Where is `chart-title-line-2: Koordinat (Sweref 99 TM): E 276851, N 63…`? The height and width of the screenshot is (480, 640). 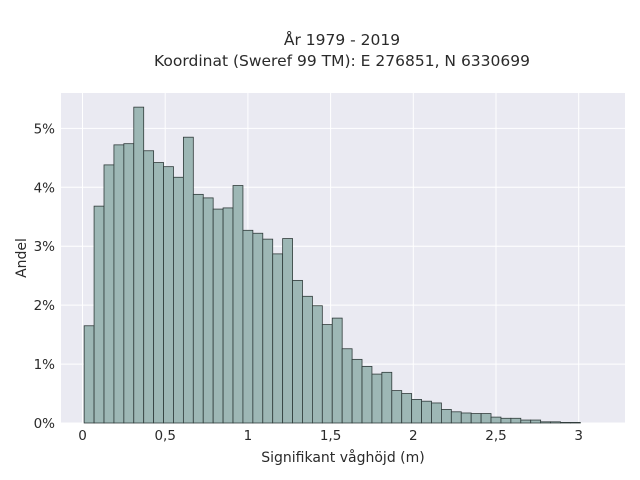
chart-title-line-2: Koordinat (Sweref 99 TM): E 276851, N 63… is located at coordinates (342, 61).